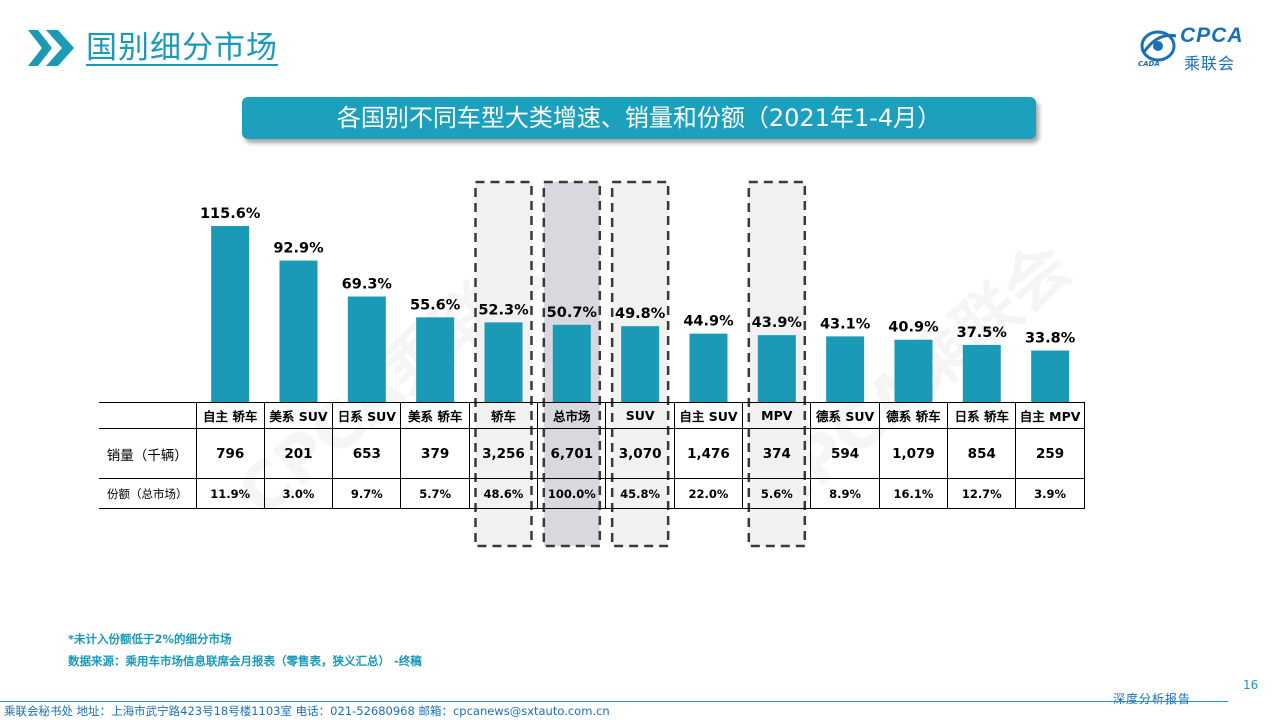 This screenshot has height=720, width=1280. What do you see at coordinates (572, 453) in the screenshot?
I see `table-cell: 6,701` at bounding box center [572, 453].